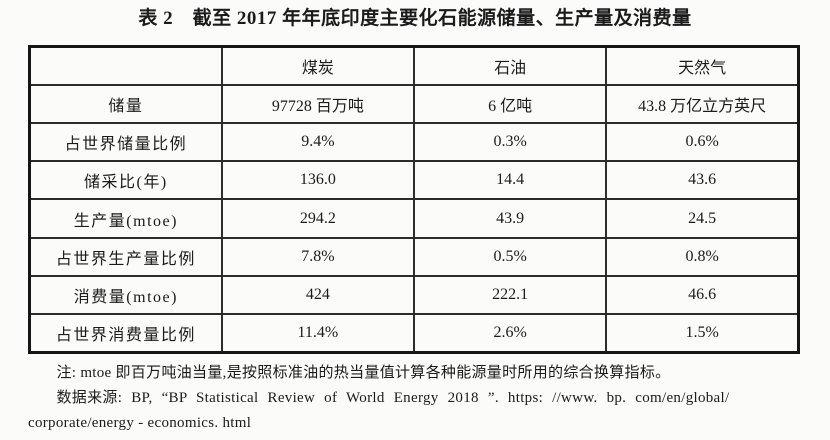 The height and width of the screenshot is (440, 830). I want to click on row-label: 占世界生产量比例, so click(125, 256).